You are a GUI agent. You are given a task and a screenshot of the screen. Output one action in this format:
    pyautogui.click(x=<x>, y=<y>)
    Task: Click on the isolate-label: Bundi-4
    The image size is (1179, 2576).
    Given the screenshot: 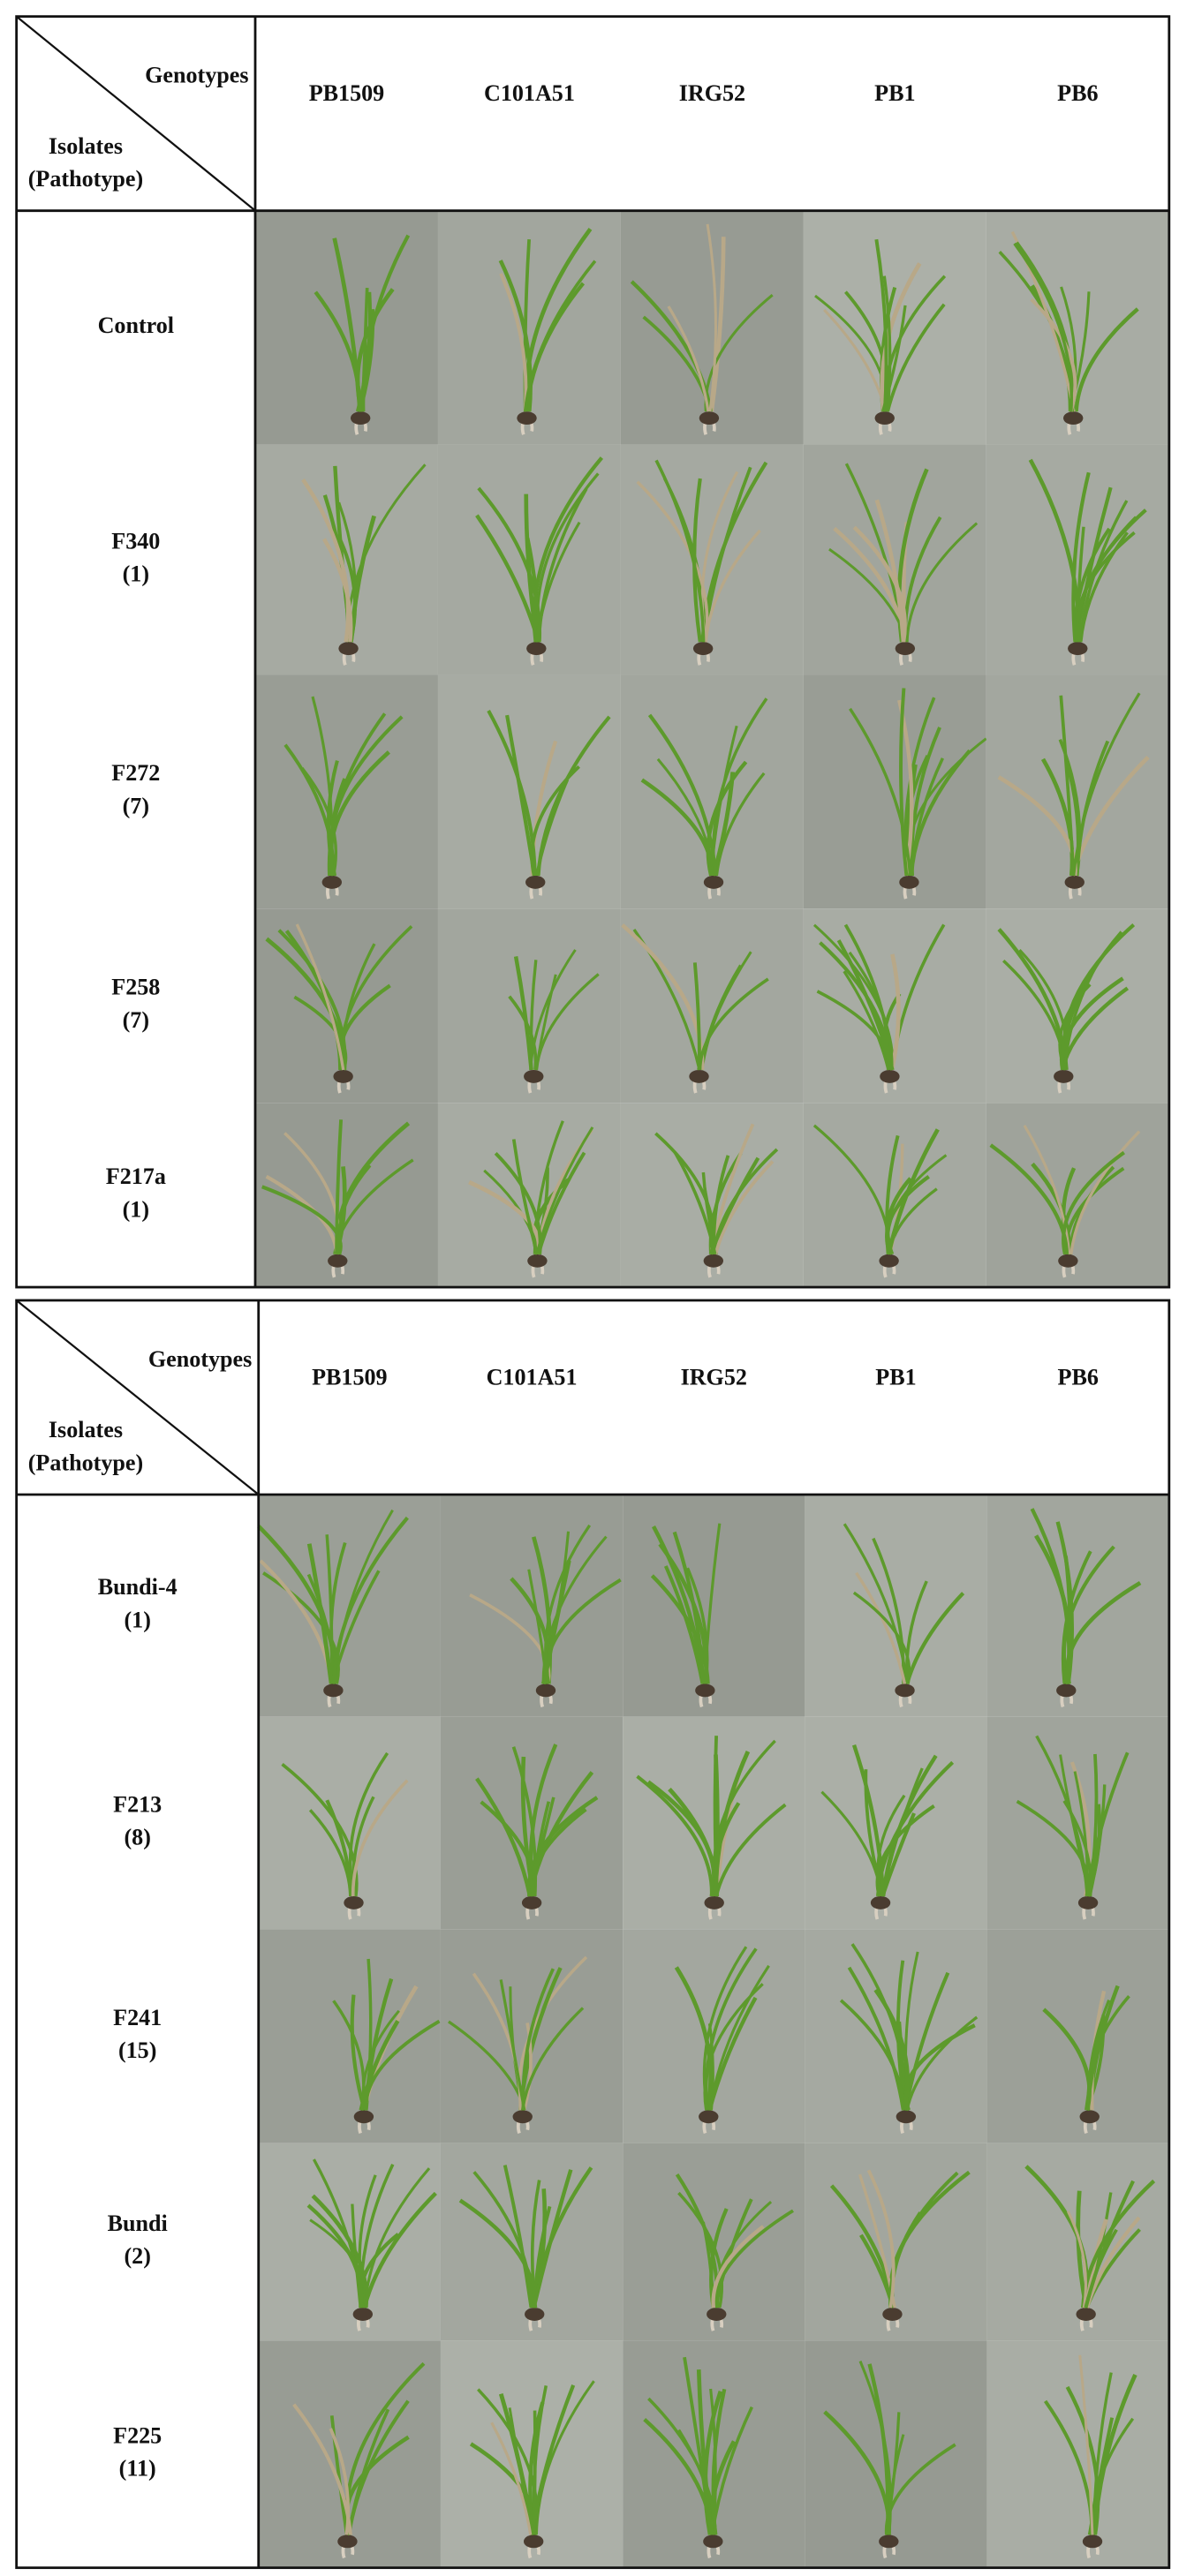 What is the action you would take?
    pyautogui.click(x=138, y=1587)
    